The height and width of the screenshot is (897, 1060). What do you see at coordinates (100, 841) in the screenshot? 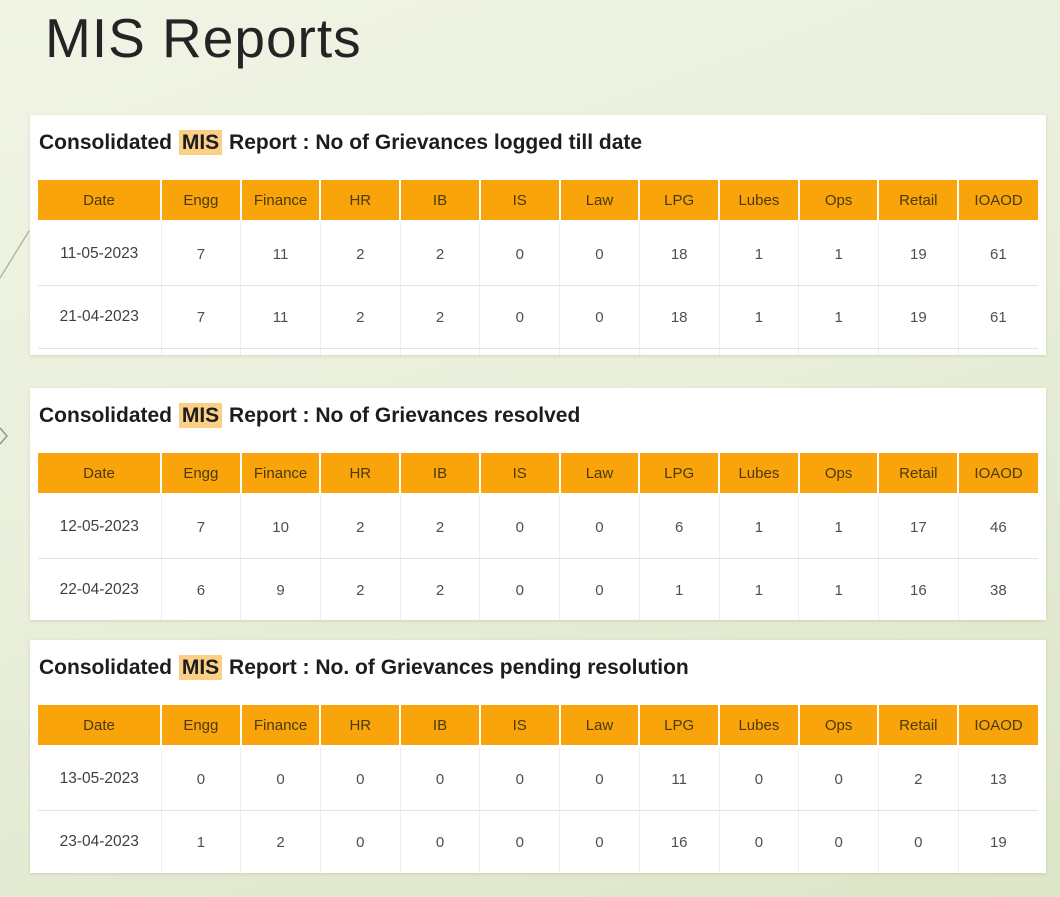
I see `date-cell: 23-04-2023` at bounding box center [100, 841].